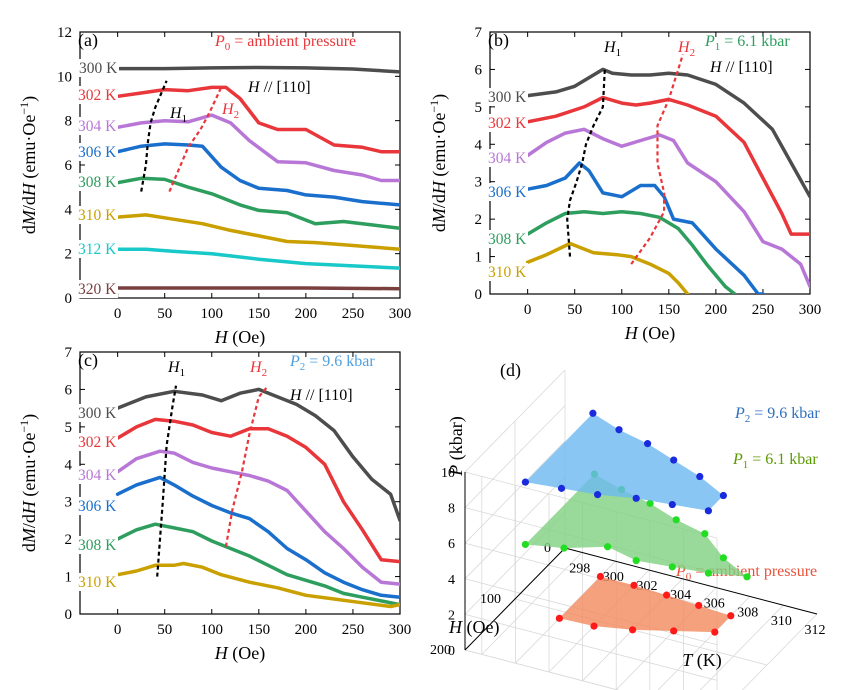 This screenshot has height=690, width=861. What do you see at coordinates (716, 67) in the screenshot?
I see `field-symbol: H` at bounding box center [716, 67].